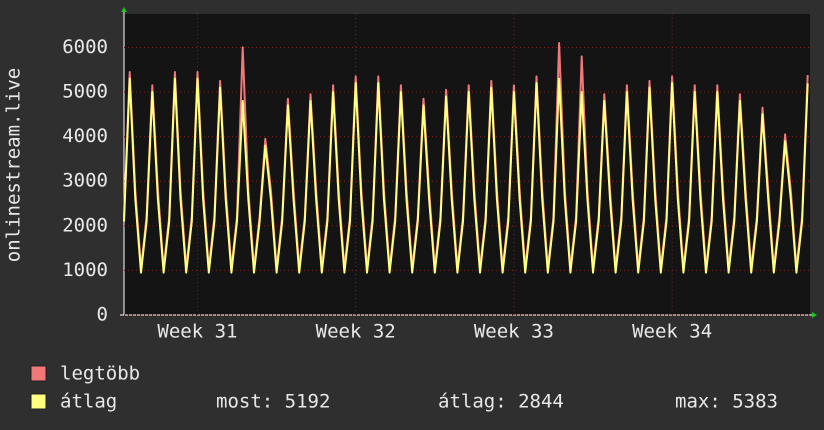 The height and width of the screenshot is (430, 824). What do you see at coordinates (14, 165) in the screenshot?
I see `y-axis-label: onlinestream.live` at bounding box center [14, 165].